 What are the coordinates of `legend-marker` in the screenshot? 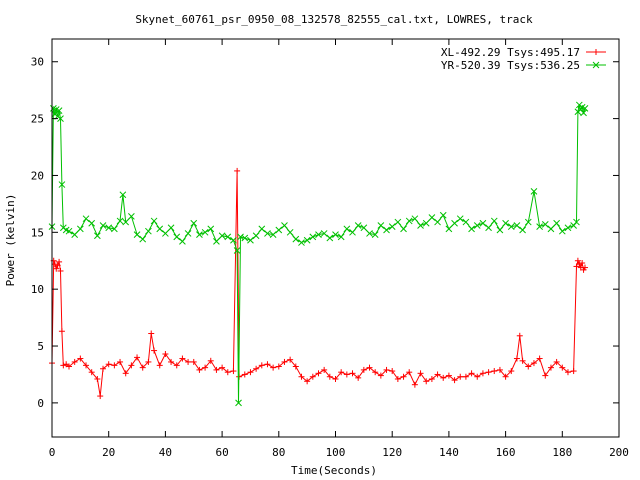 It's located at (596, 65).